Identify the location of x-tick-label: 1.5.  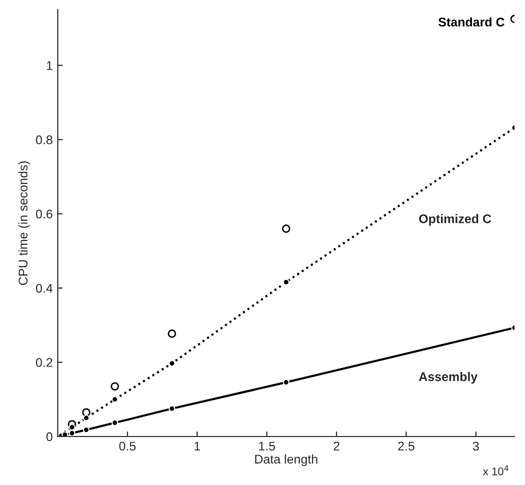
(267, 446).